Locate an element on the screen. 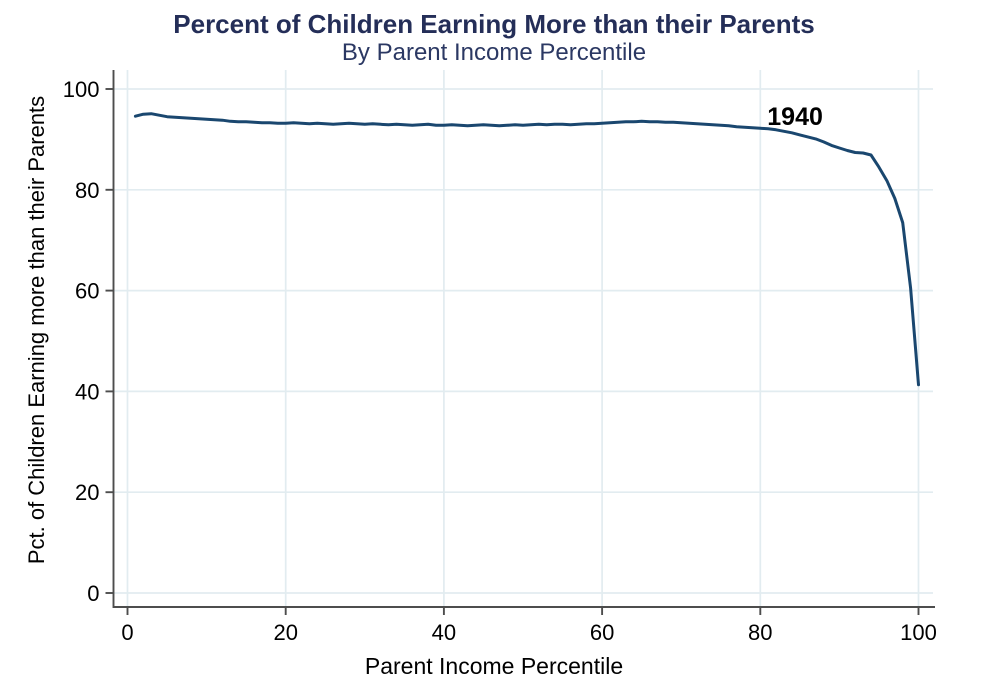  y-tick-label: 60 is located at coordinates (87, 291).